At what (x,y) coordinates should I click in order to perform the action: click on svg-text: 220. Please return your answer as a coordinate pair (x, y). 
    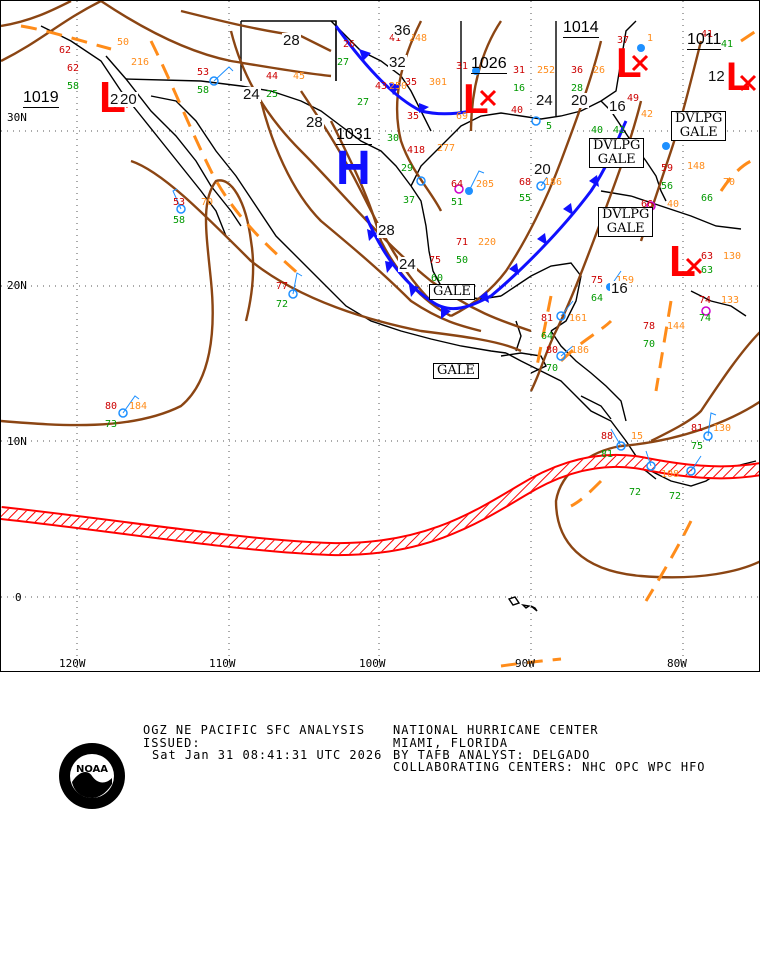
    Looking at the image, I should click on (487, 242).